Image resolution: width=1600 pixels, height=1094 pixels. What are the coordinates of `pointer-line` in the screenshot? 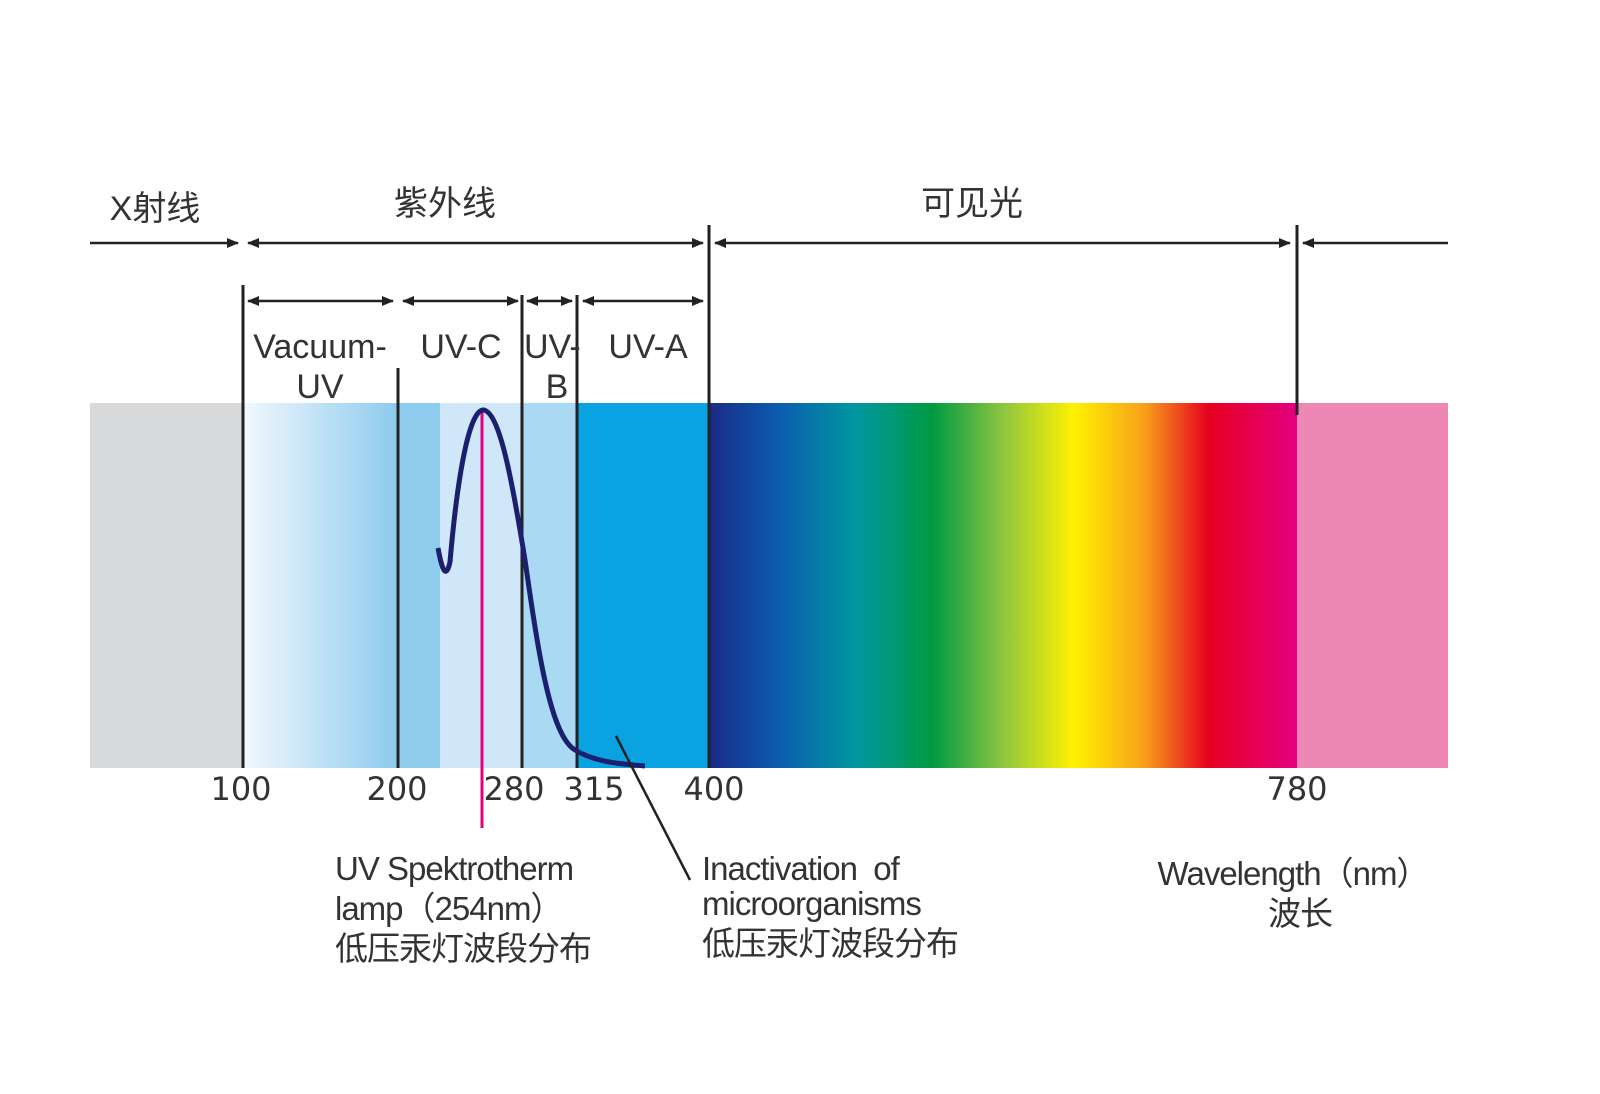 It's located at (653, 808).